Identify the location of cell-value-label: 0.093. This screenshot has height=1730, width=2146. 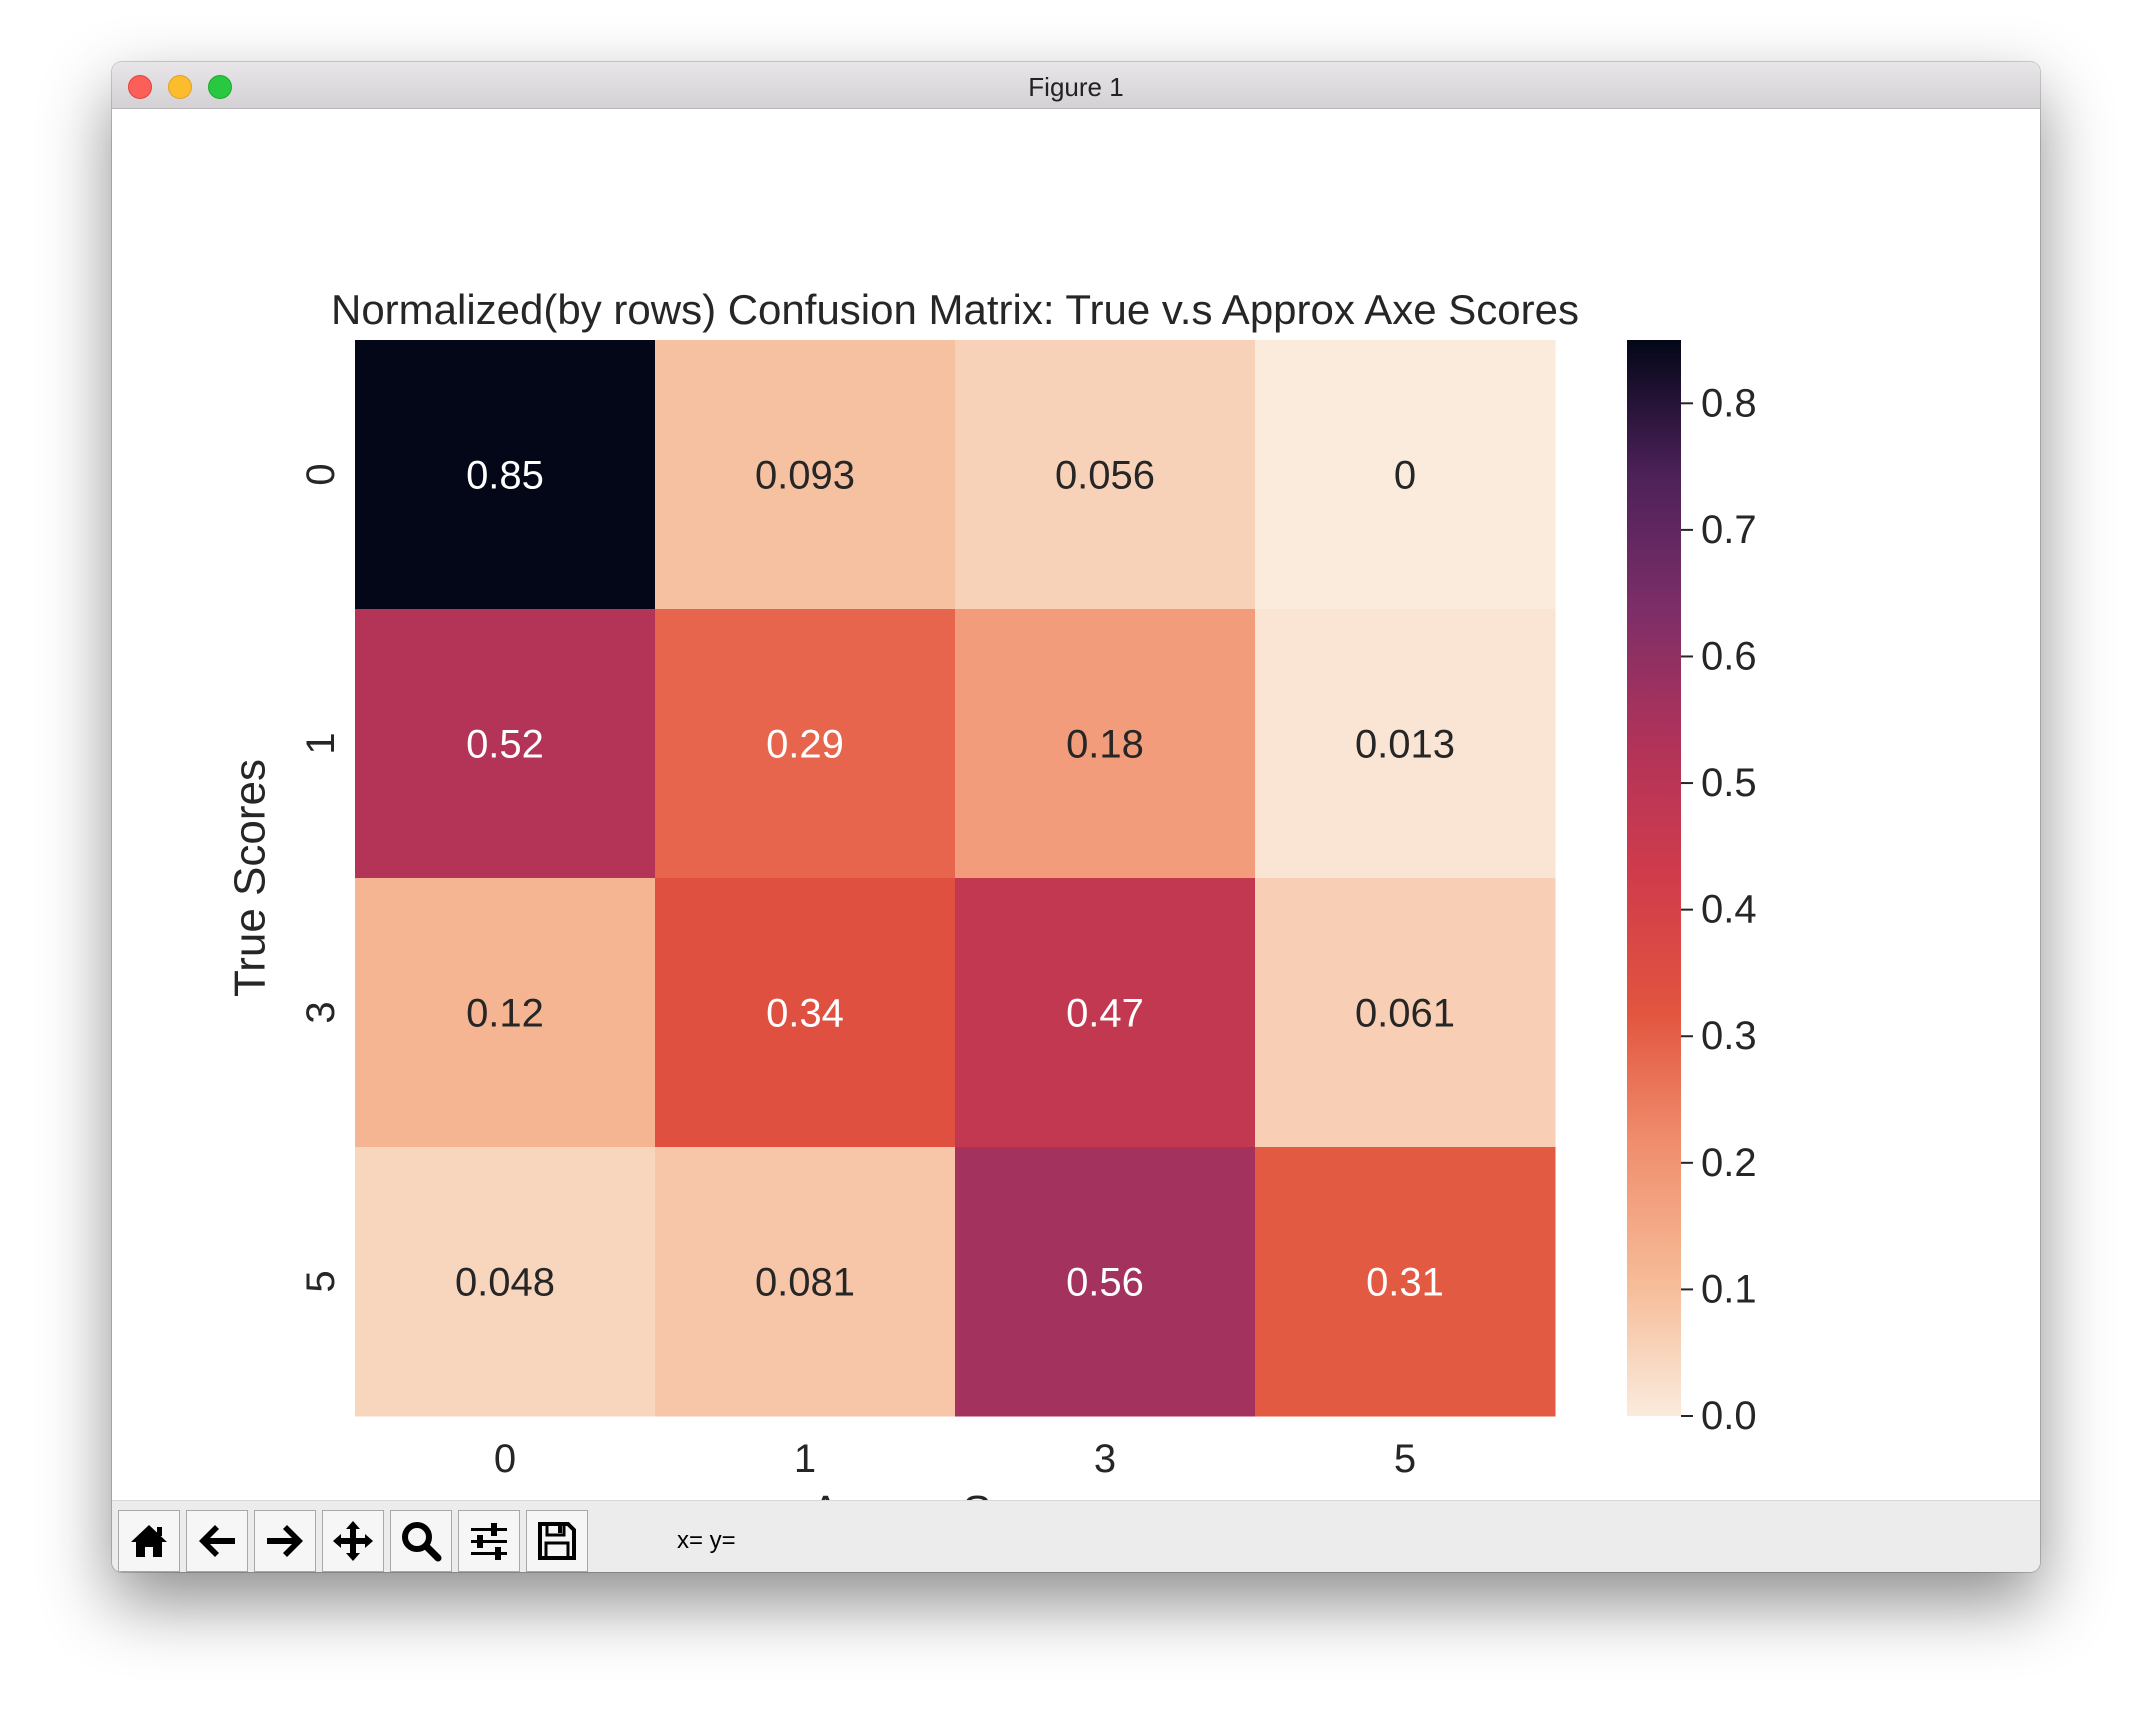
(805, 476).